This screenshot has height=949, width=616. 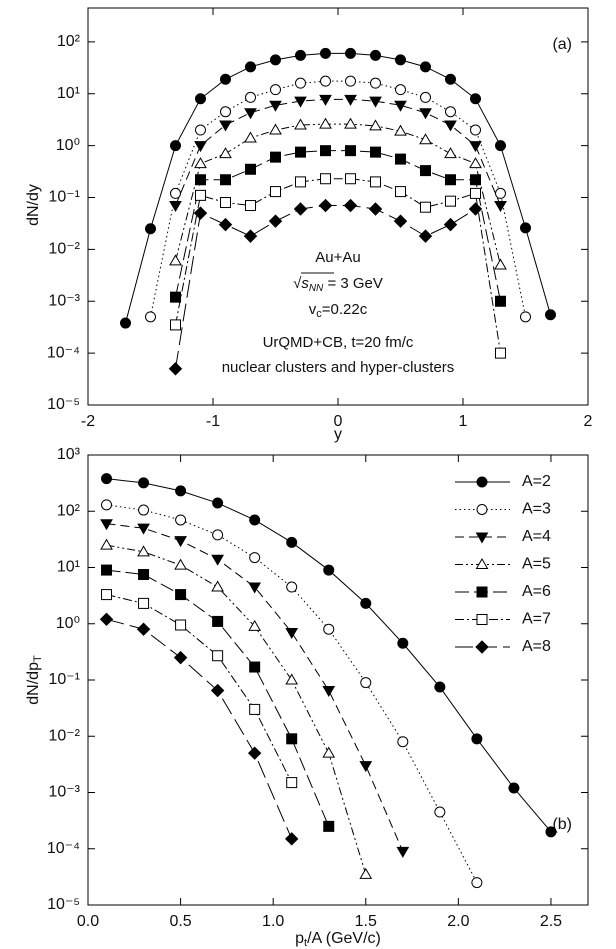 I want to click on x-tick-label: 0.0, so click(x=88, y=921).